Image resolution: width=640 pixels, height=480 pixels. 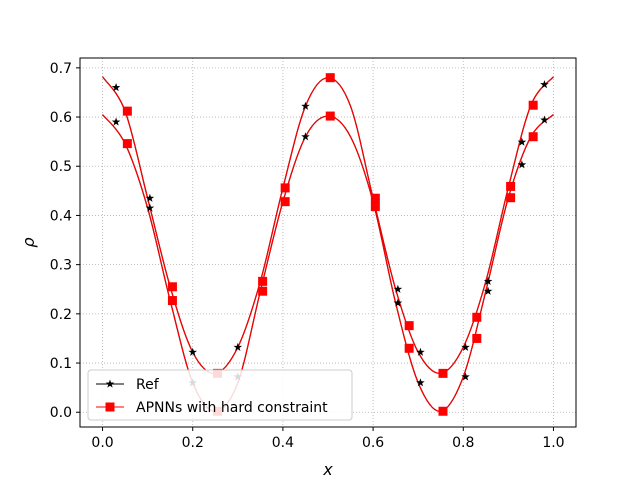 I want to click on x-tick-label: 0.4, so click(x=283, y=443).